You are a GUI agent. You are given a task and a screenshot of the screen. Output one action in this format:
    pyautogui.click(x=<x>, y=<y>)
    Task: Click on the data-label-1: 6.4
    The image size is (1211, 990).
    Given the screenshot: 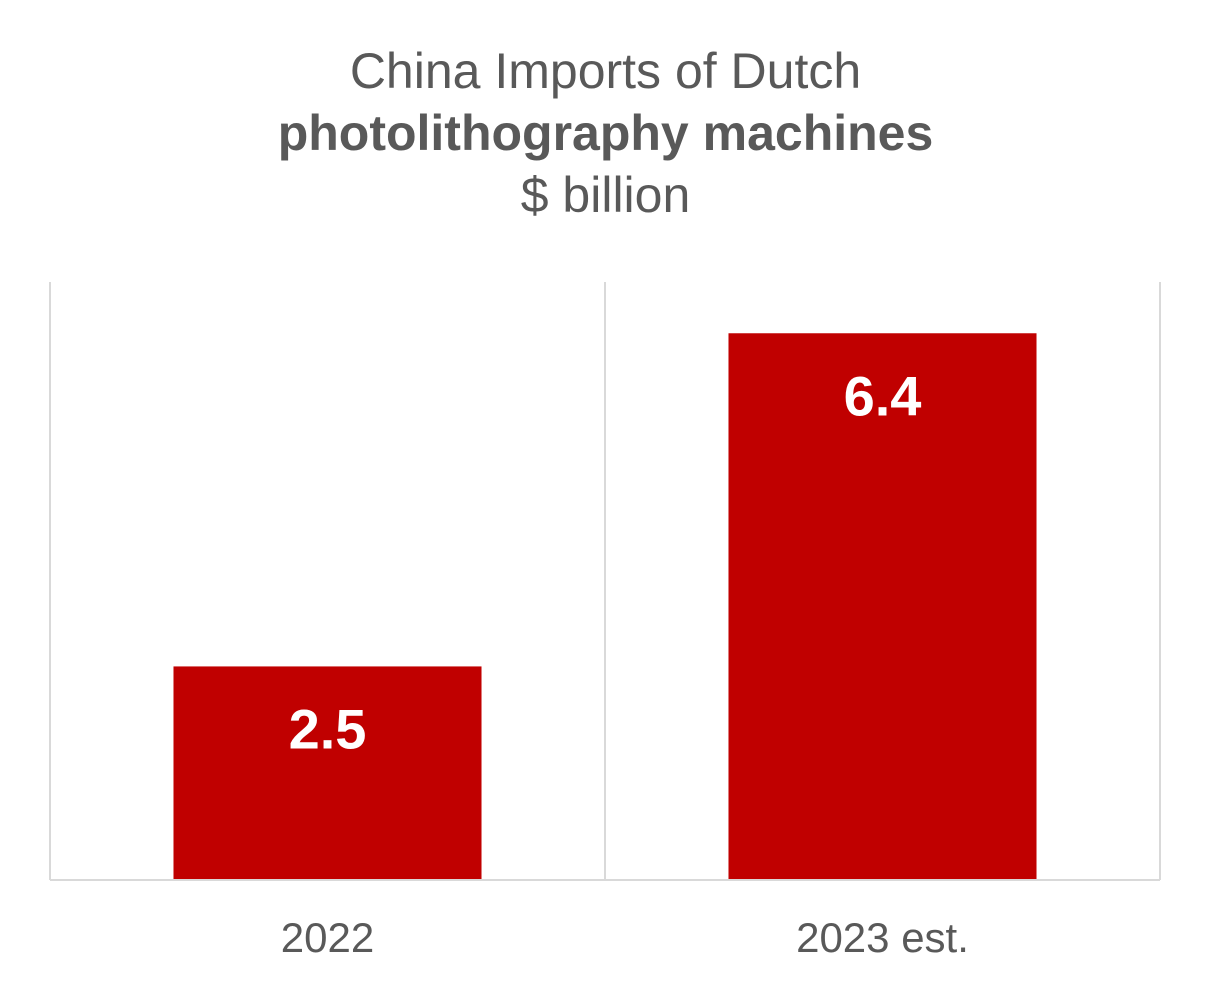 What is the action you would take?
    pyautogui.click(x=883, y=395)
    